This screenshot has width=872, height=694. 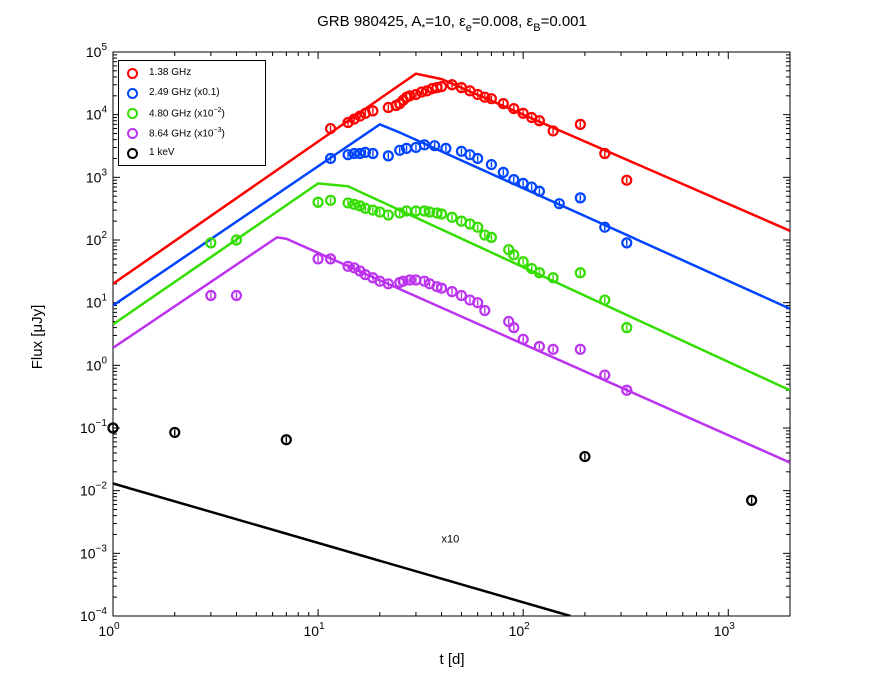 What do you see at coordinates (520, 630) in the screenshot?
I see `x-tick-label: 10²` at bounding box center [520, 630].